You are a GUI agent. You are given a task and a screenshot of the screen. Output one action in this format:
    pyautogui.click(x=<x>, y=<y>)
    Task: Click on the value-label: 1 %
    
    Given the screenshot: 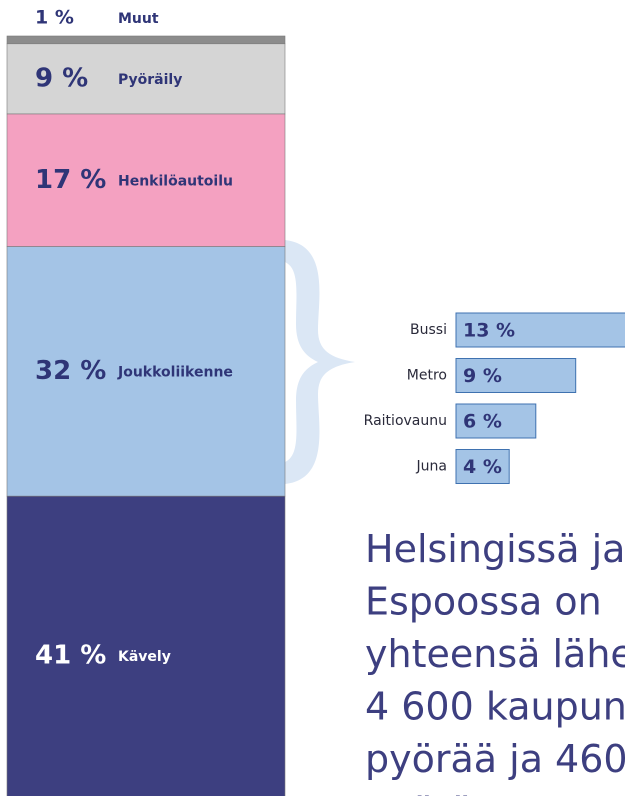 What is the action you would take?
    pyautogui.click(x=54, y=18)
    